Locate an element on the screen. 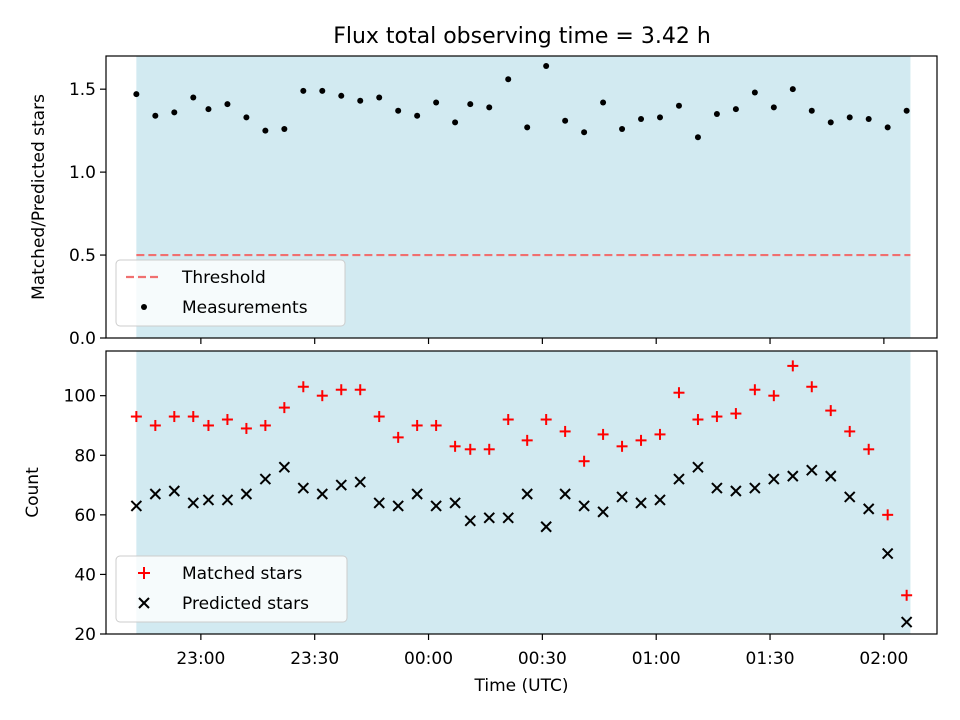 The image size is (960, 720). legend-predicted-swatch is located at coordinates (144, 603).